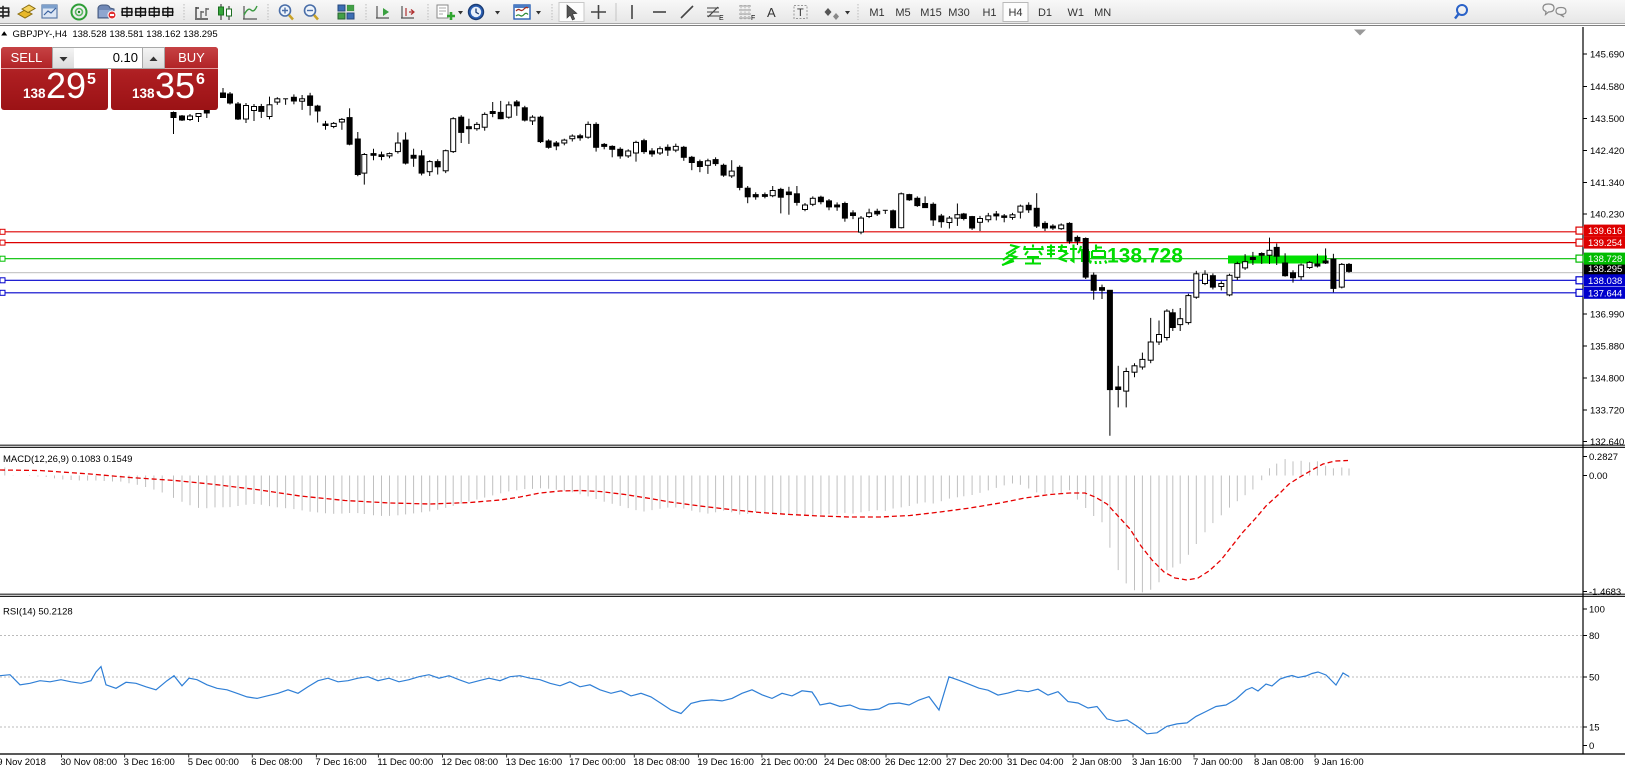 The height and width of the screenshot is (768, 1625). Describe the element at coordinates (800, 13) in the screenshot. I see `svg-text: T` at that location.